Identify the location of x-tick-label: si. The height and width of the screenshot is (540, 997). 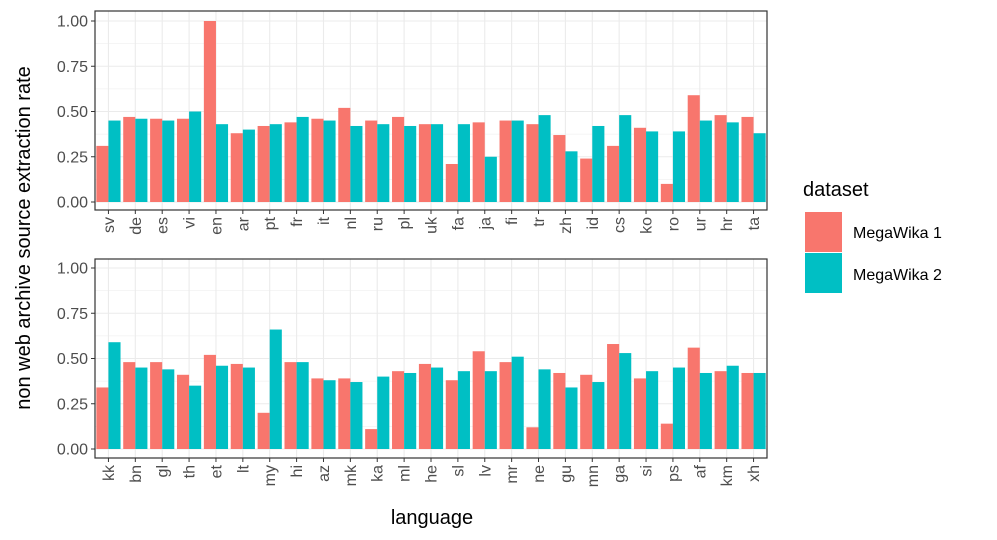
(647, 471).